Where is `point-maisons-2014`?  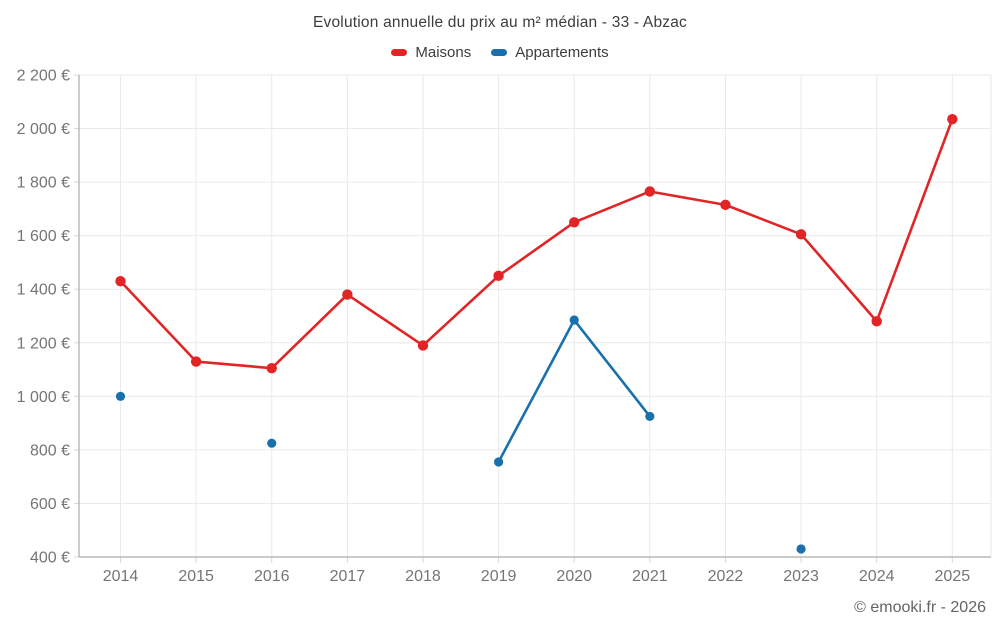
point-maisons-2014 is located at coordinates (120, 281).